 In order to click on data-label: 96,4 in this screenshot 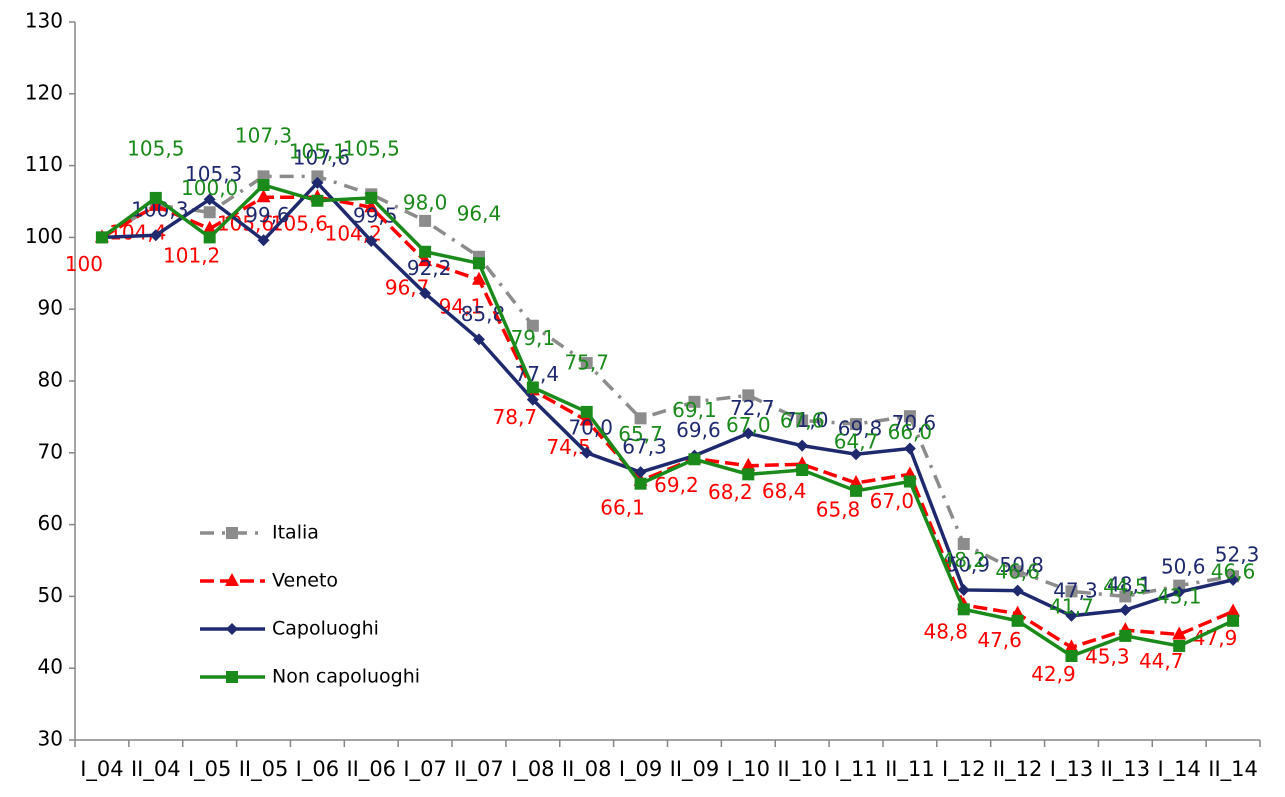, I will do `click(479, 214)`.